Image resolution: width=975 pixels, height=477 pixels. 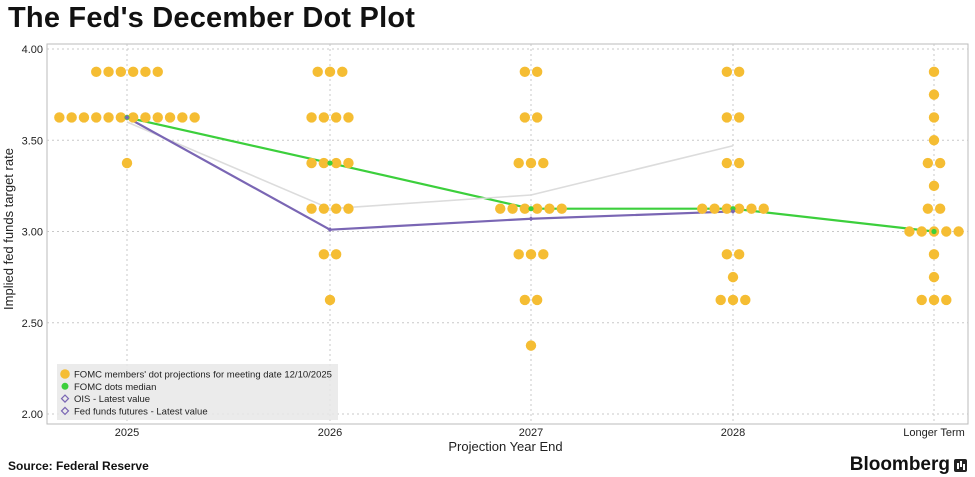 I want to click on bar-chart-icon, so click(x=960, y=465).